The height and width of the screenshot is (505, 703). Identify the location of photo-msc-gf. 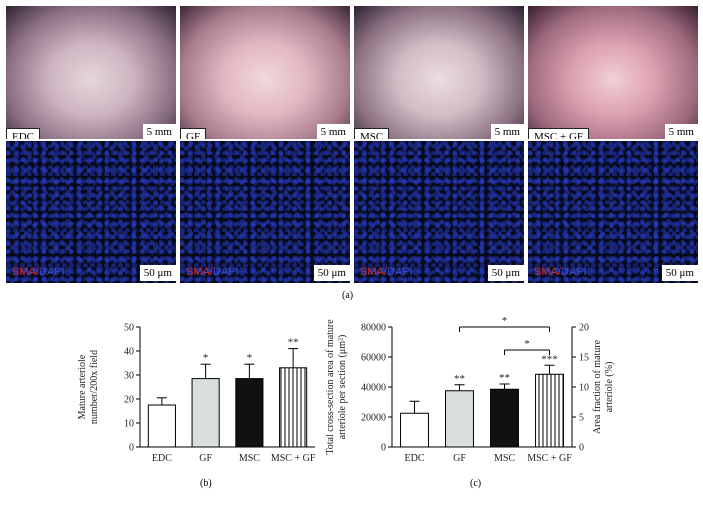
(613, 72).